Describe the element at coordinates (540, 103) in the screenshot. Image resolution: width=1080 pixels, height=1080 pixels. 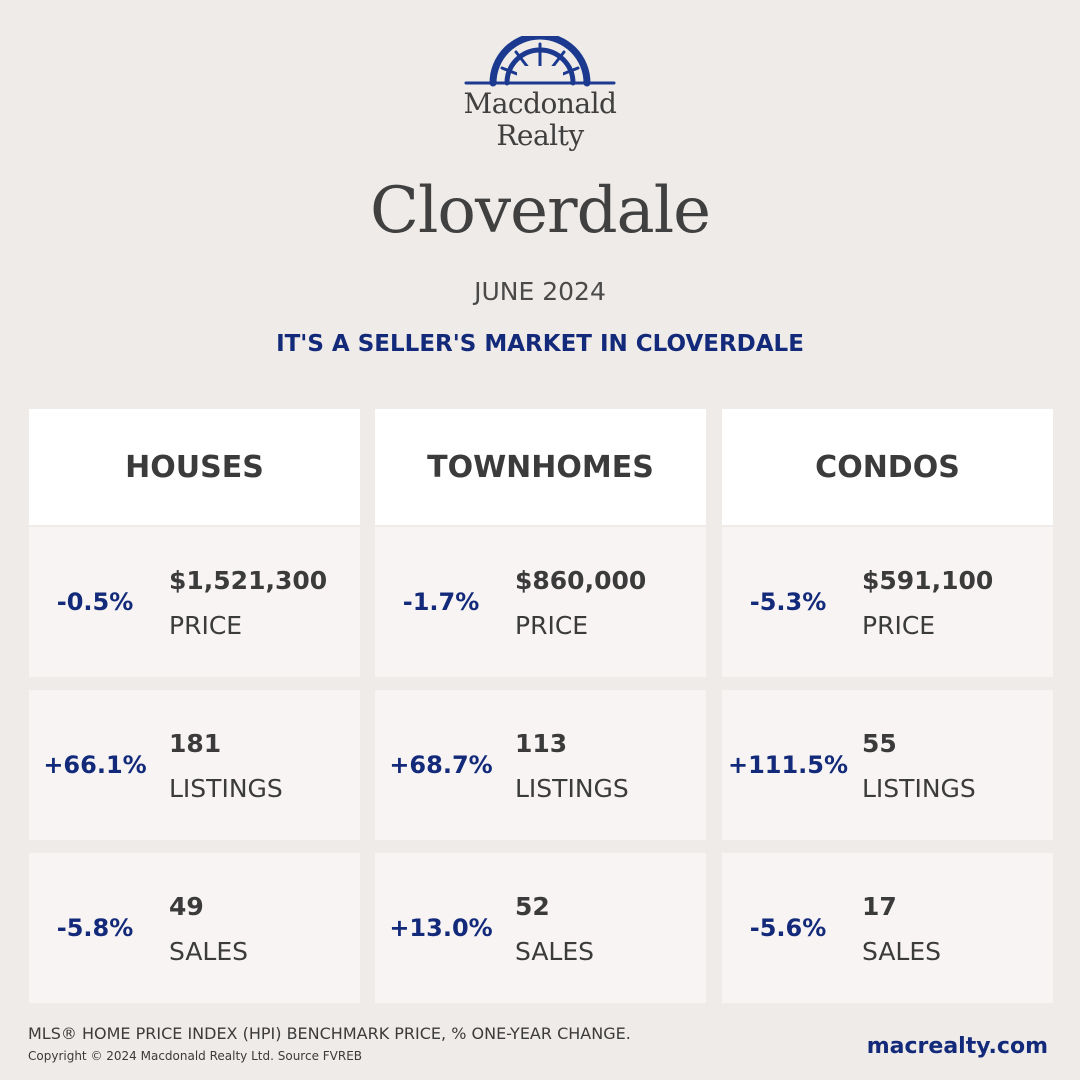
I see `brand-name-line1: Macdonald` at that location.